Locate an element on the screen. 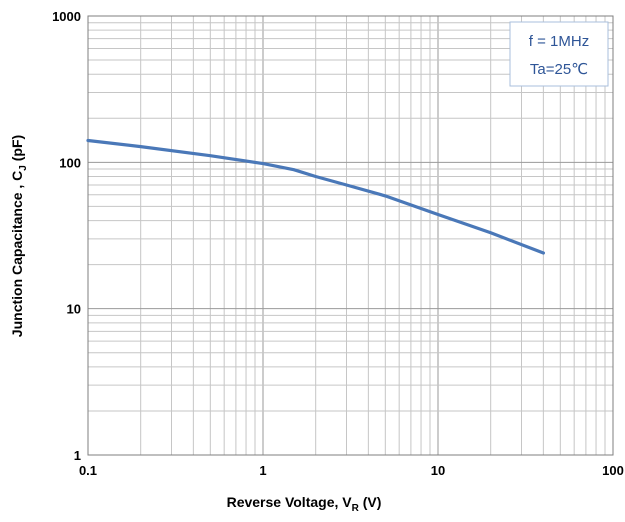  y-axis-label-main: Junction Capacitance , C is located at coordinates (17, 254).